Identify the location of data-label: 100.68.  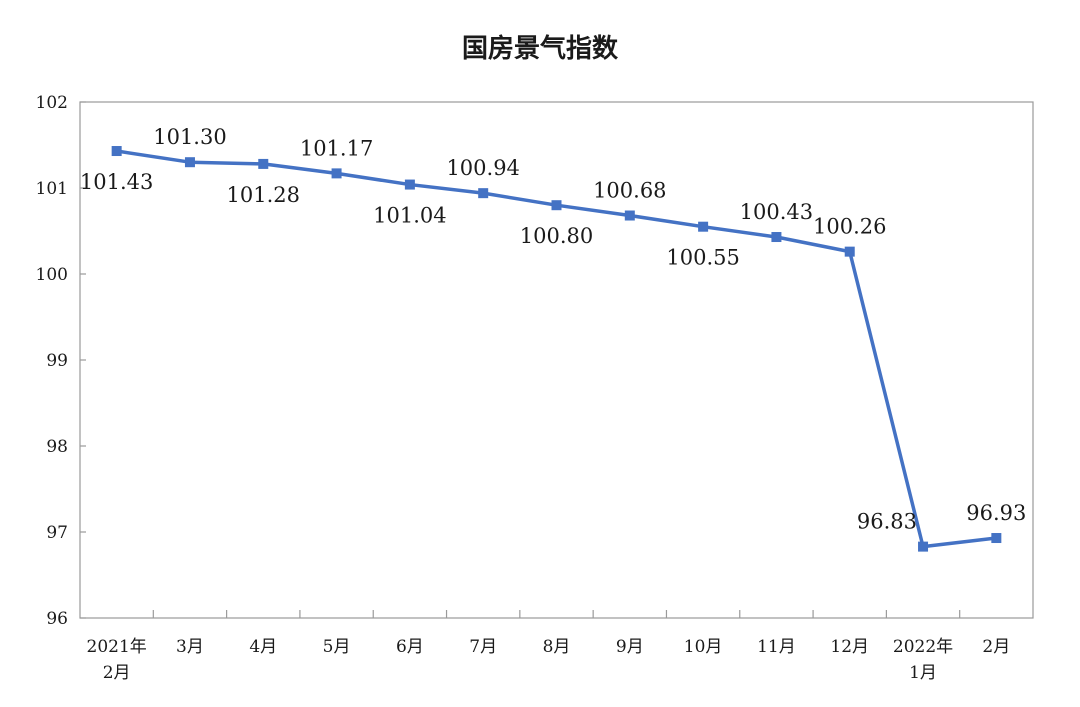
(629, 191).